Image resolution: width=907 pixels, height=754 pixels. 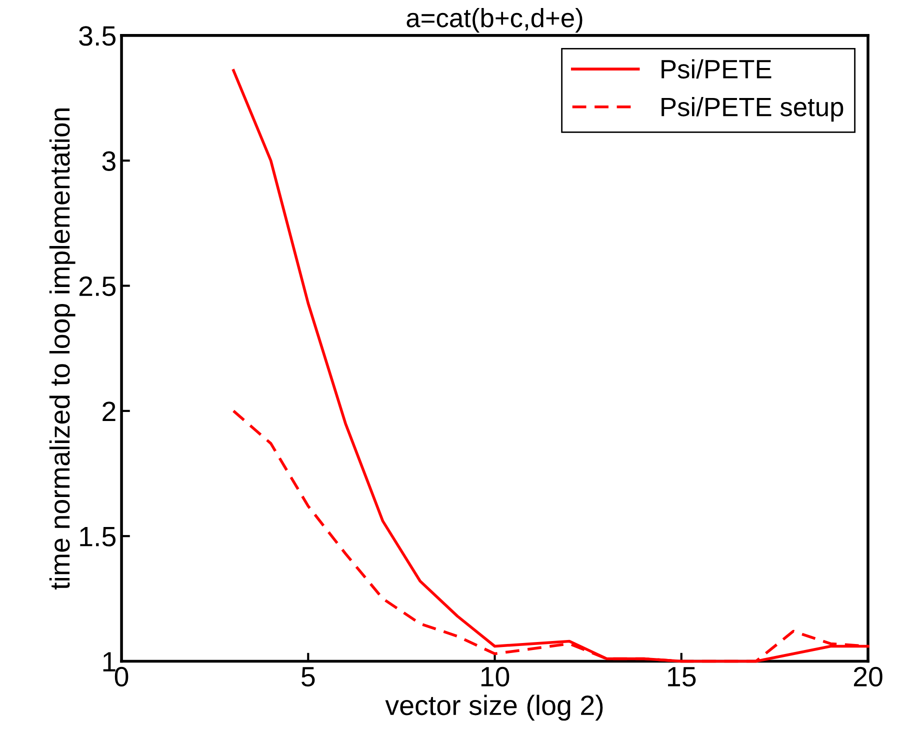 I want to click on x-tick-label: 5, so click(x=308, y=677).